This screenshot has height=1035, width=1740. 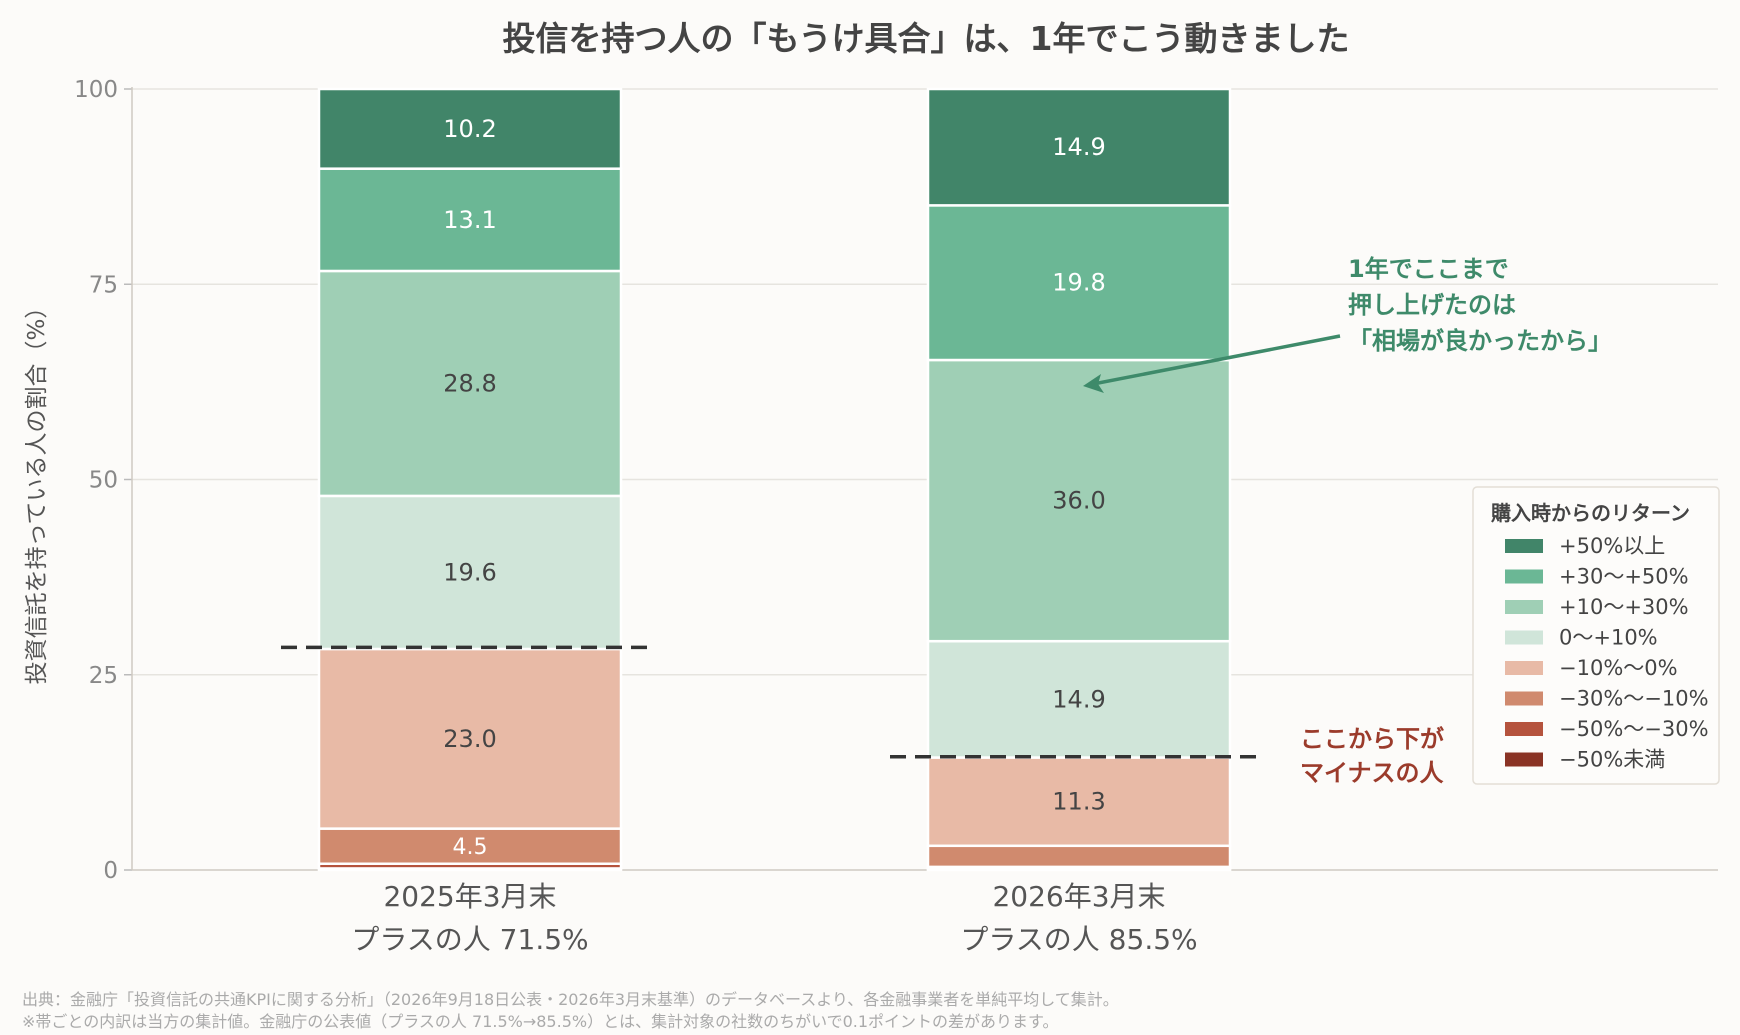 I want to click on data-label: 36.0, so click(x=1078, y=501).